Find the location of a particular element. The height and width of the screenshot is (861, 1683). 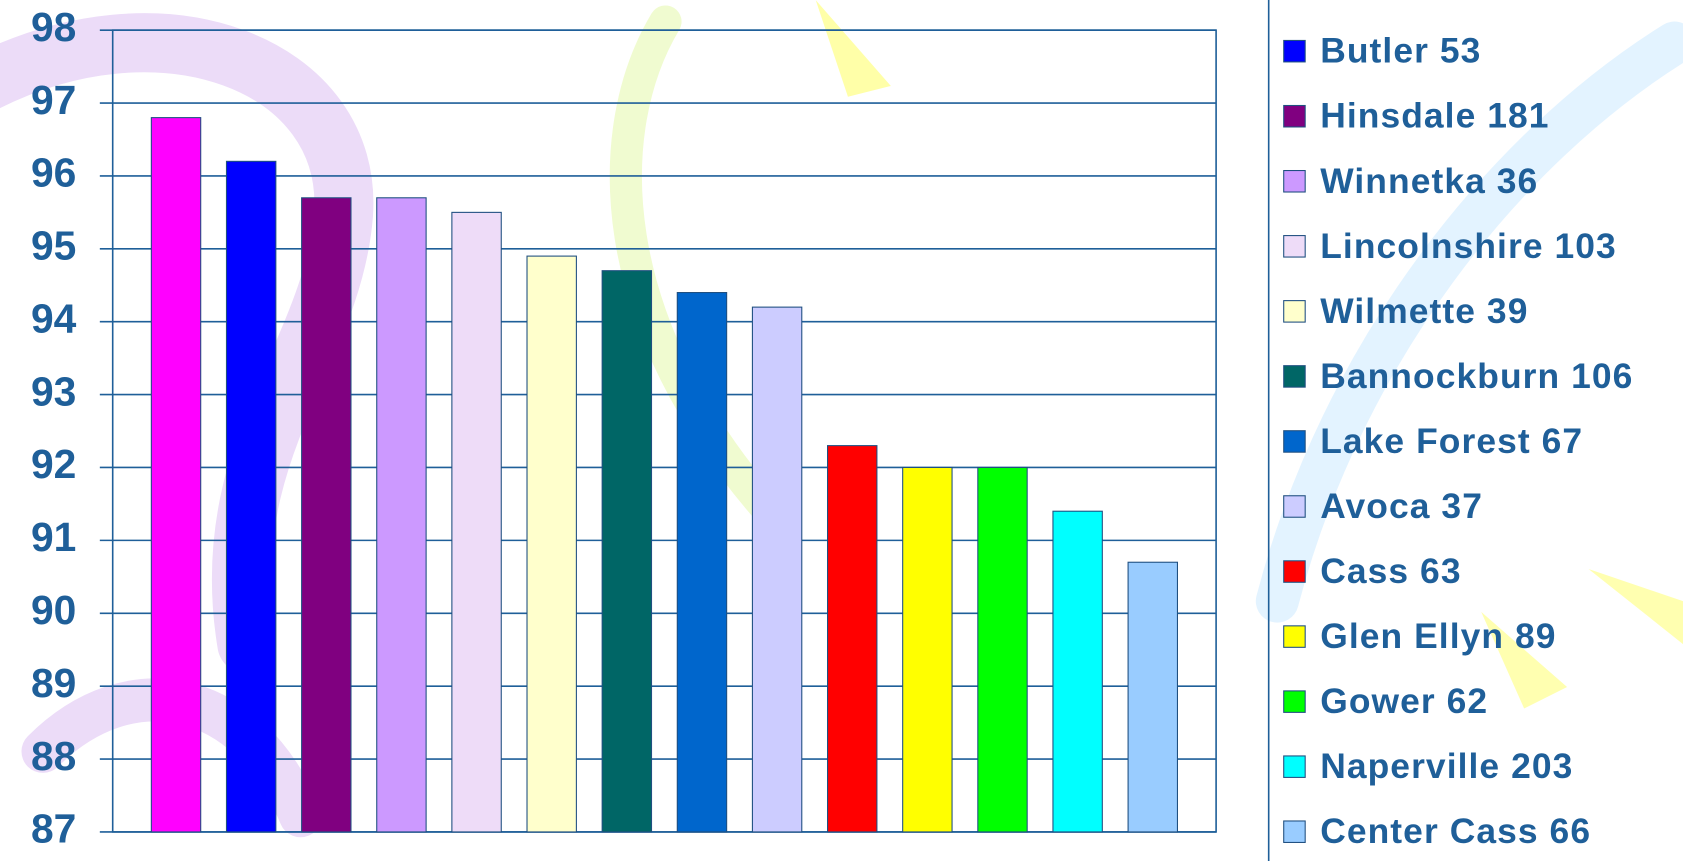

y-tick-label: 91 is located at coordinates (53, 537).